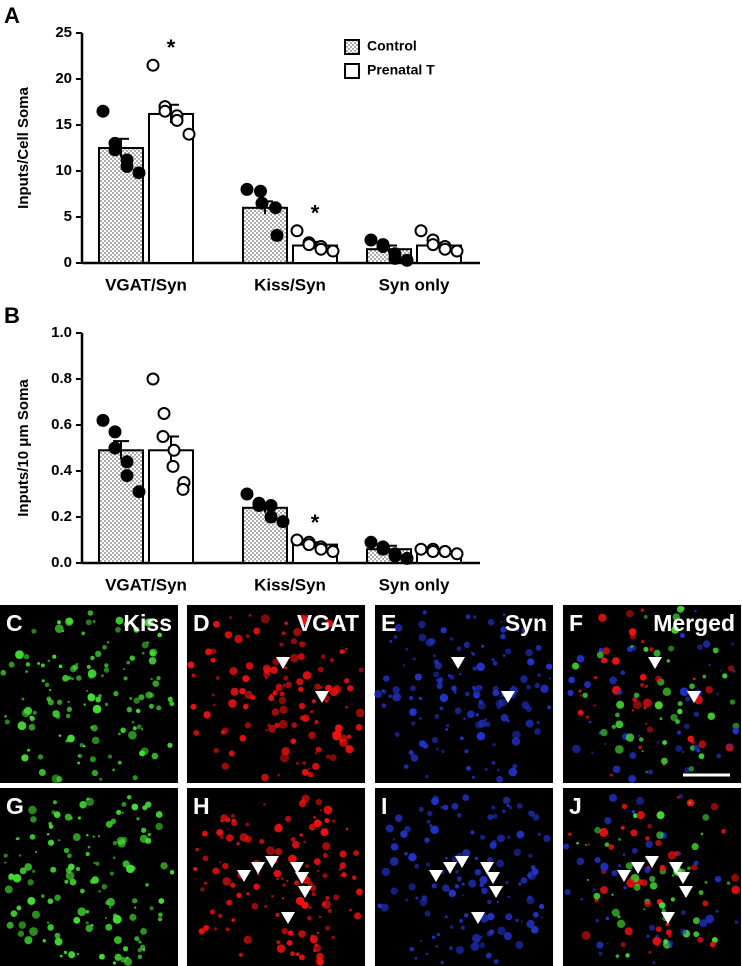  Describe the element at coordinates (89, 877) in the screenshot. I see `micrograph-bg` at that location.